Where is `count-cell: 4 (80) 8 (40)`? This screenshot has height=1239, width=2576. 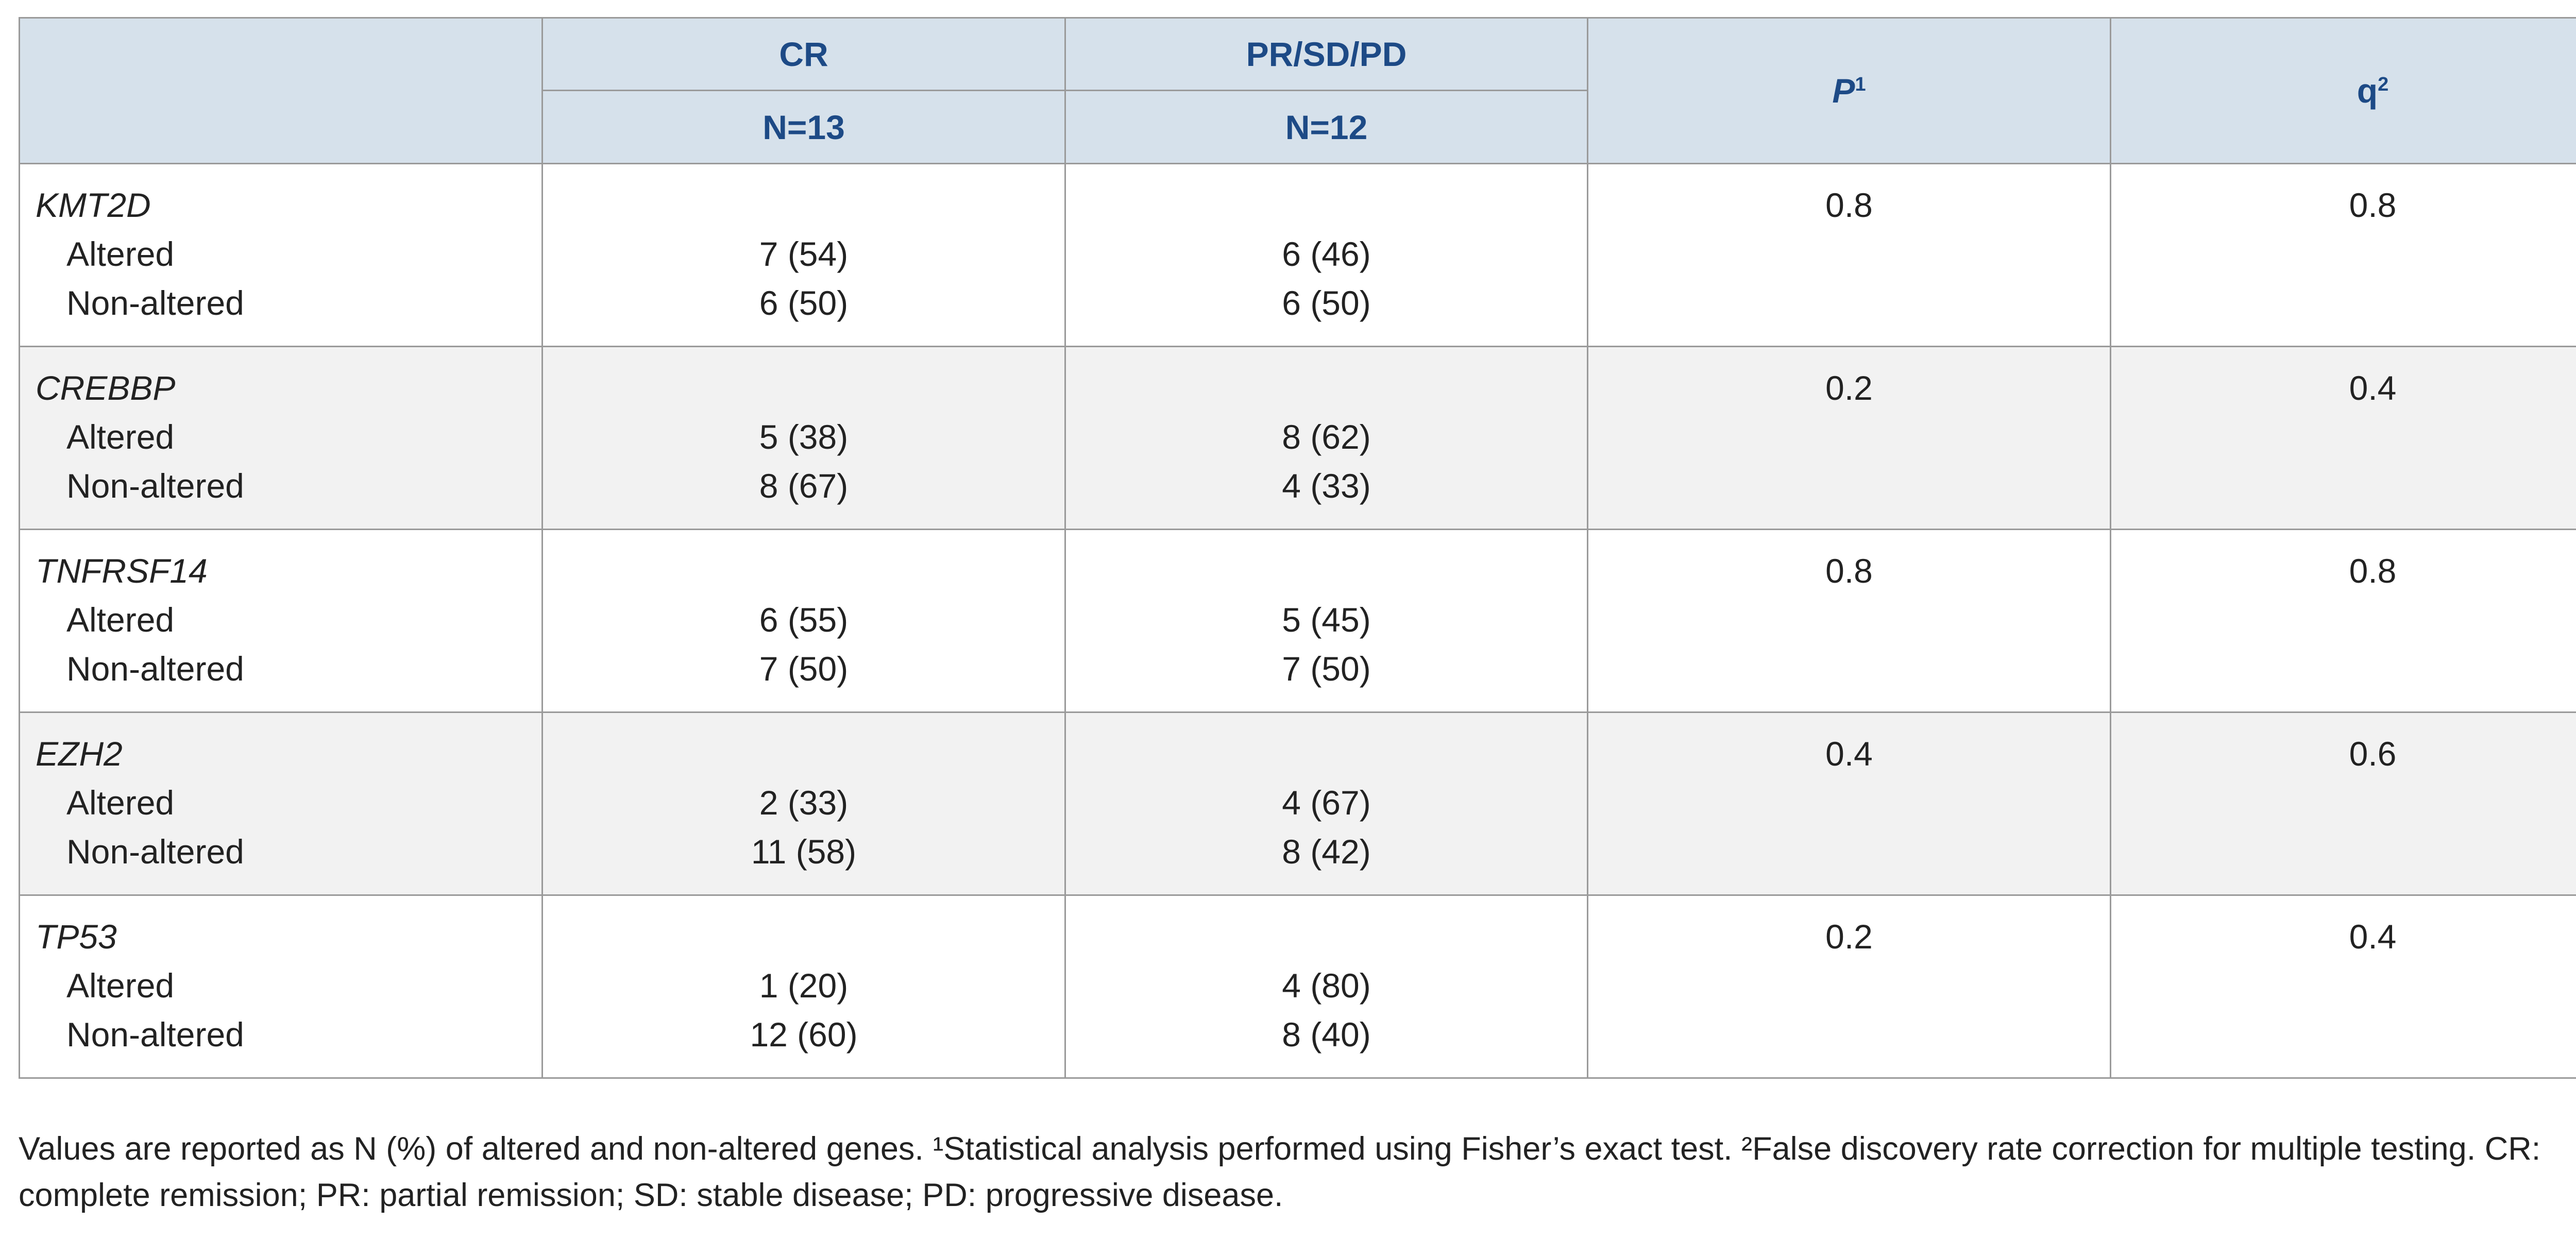 count-cell: 4 (80) 8 (40) is located at coordinates (1326, 986).